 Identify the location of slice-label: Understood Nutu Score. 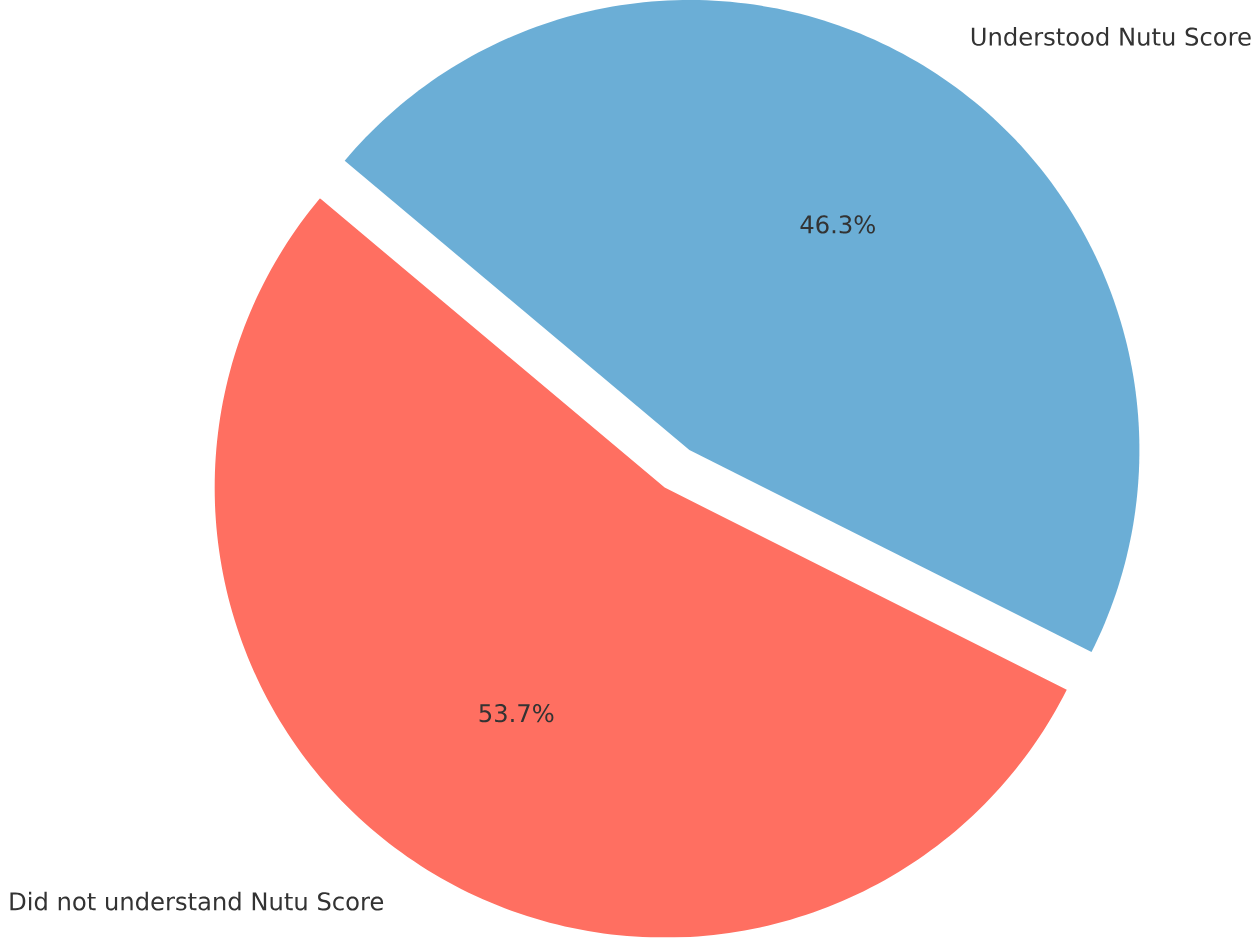
(1111, 37).